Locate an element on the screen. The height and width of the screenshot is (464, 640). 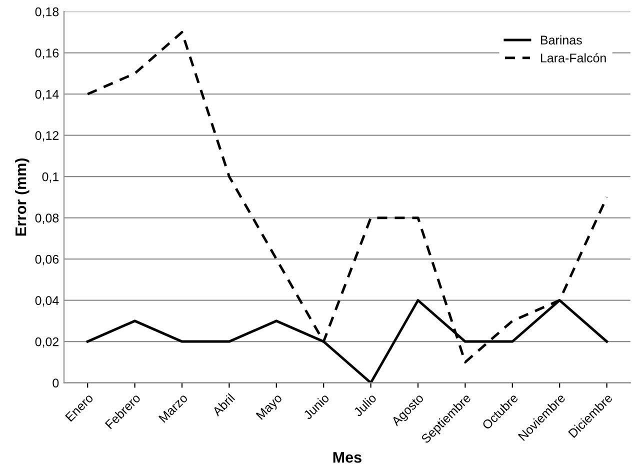
legend-label: Lara-Falcón is located at coordinates (573, 57).